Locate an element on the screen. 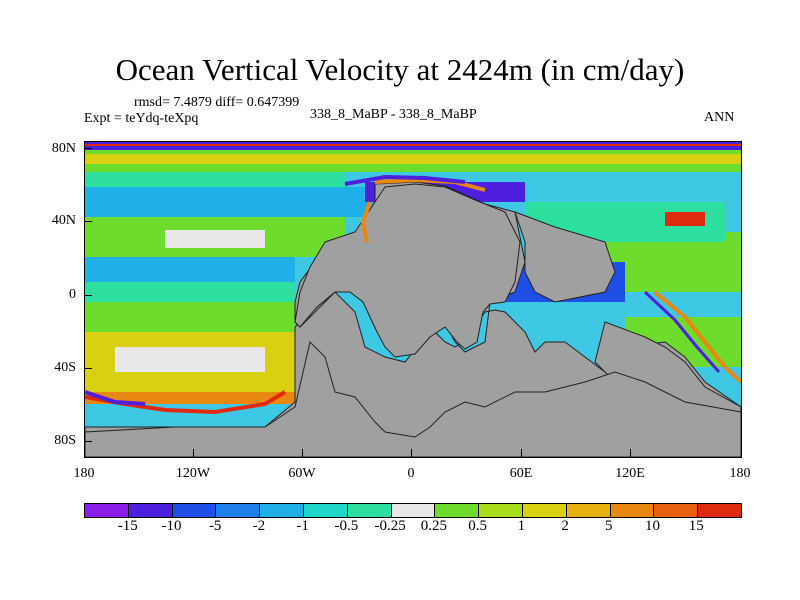  colorbar-label: -10 is located at coordinates (171, 526).